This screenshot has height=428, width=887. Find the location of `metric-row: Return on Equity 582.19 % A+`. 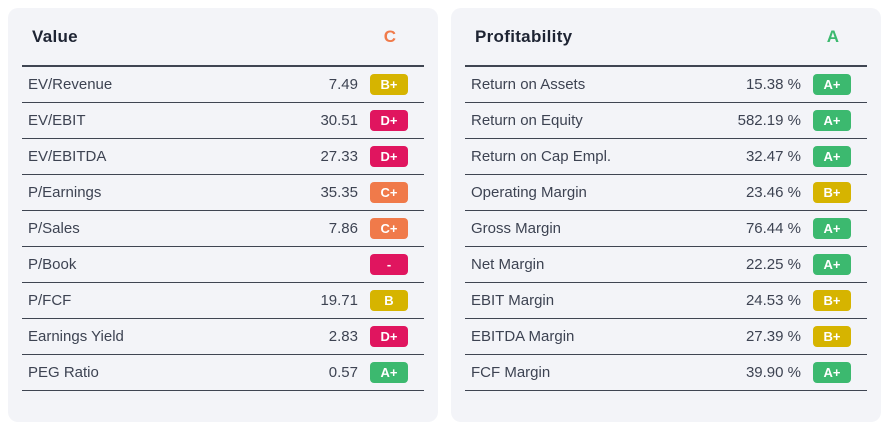

metric-row: Return on Equity 582.19 % A+ is located at coordinates (666, 121).